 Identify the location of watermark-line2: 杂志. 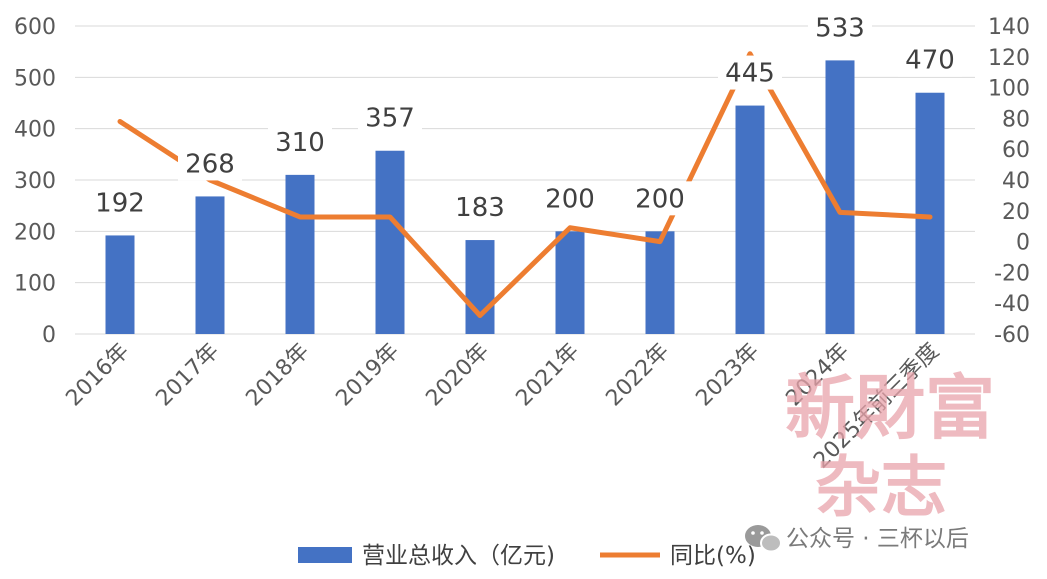
(881, 487).